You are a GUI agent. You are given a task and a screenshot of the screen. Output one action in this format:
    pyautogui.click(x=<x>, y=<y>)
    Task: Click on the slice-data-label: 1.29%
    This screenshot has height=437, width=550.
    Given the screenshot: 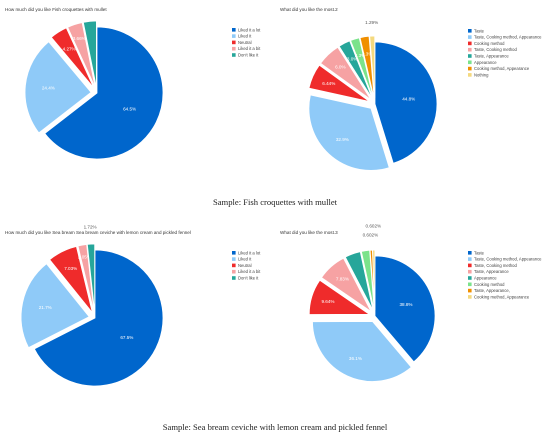 What is the action you would take?
    pyautogui.click(x=371, y=22)
    